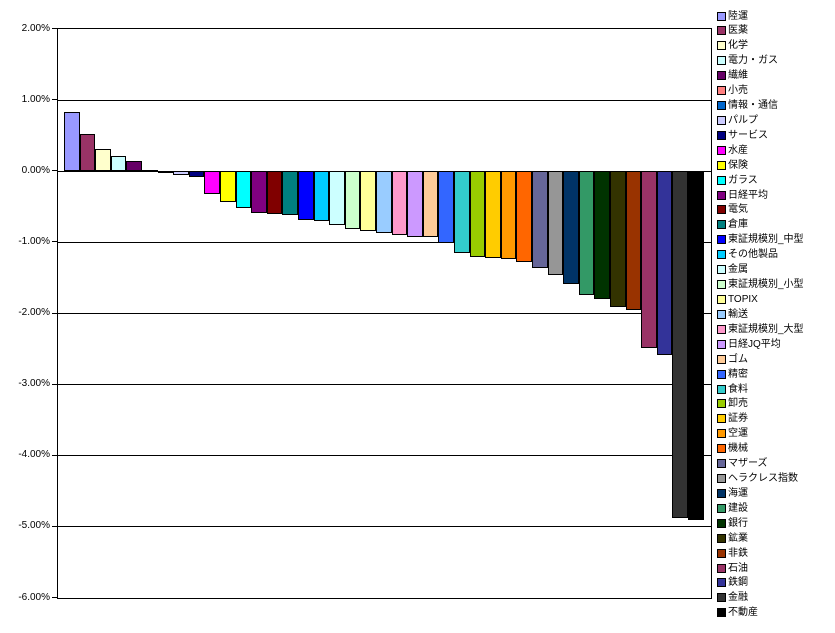 The image size is (835, 633). What do you see at coordinates (290, 193) in the screenshot?
I see `bar-倉庫` at bounding box center [290, 193].